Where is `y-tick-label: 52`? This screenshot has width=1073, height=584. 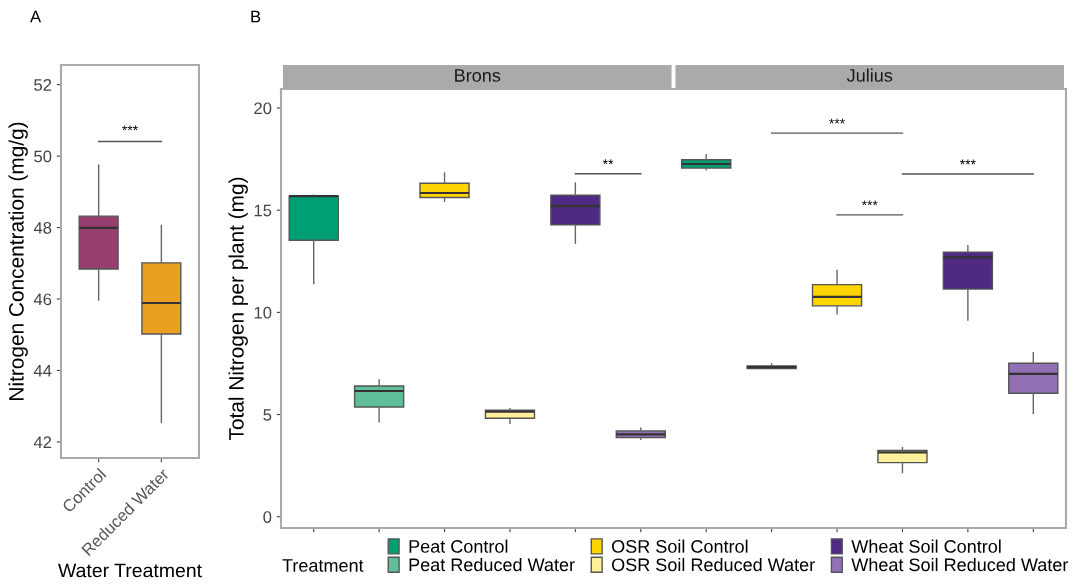
y-tick-label: 52 is located at coordinates (43, 85).